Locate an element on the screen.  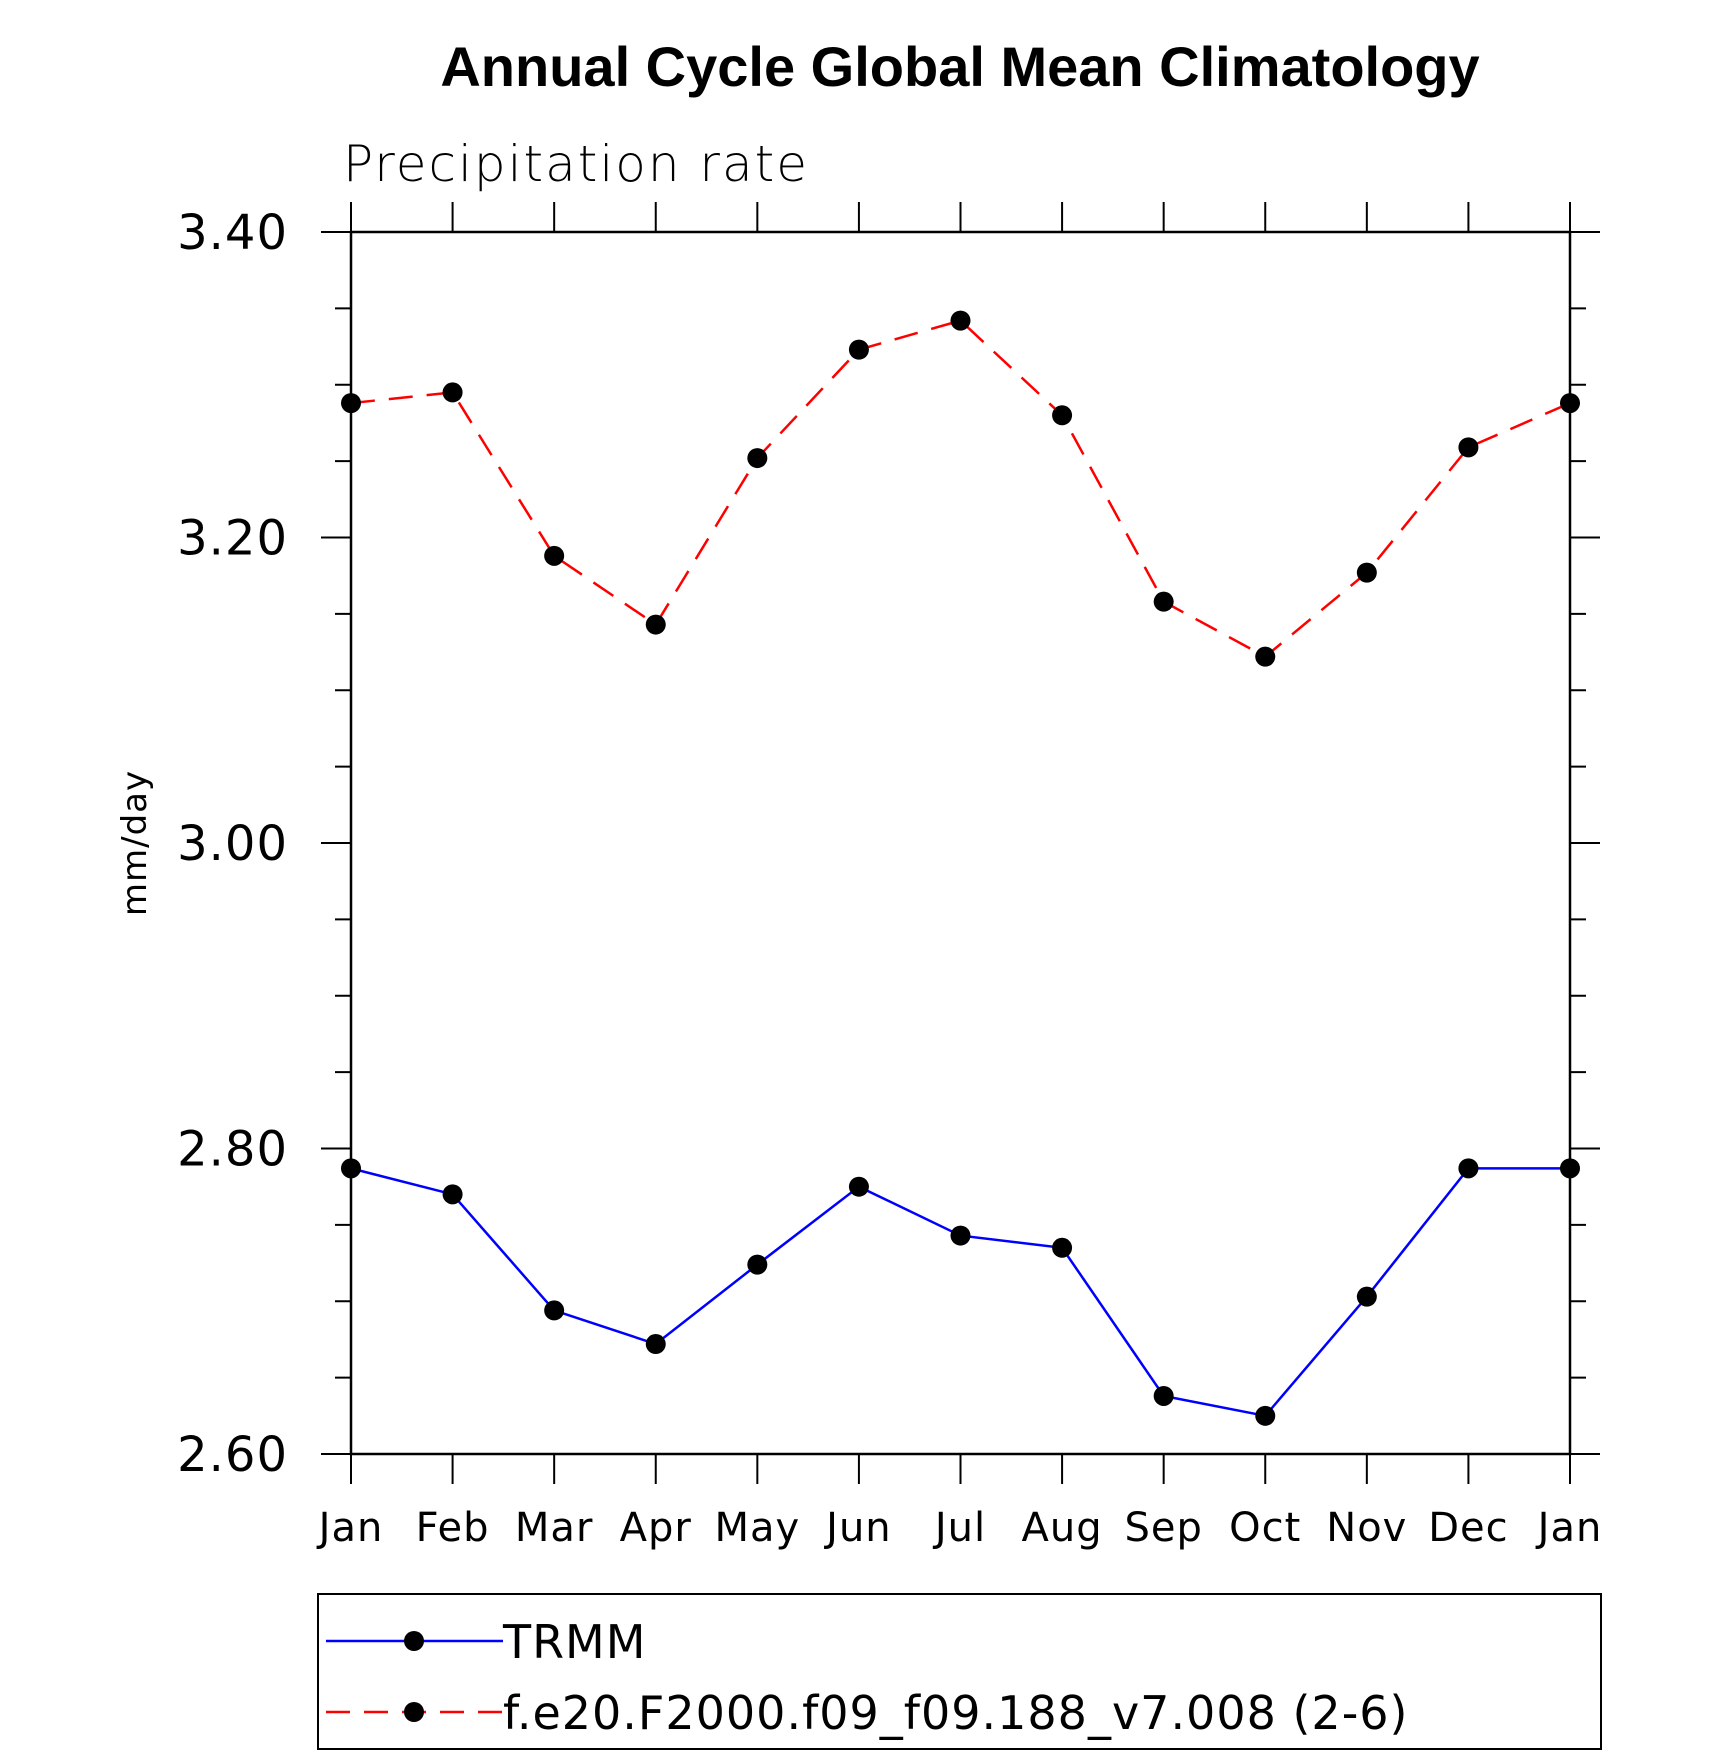
x-tick-label: Nov is located at coordinates (1366, 1528).